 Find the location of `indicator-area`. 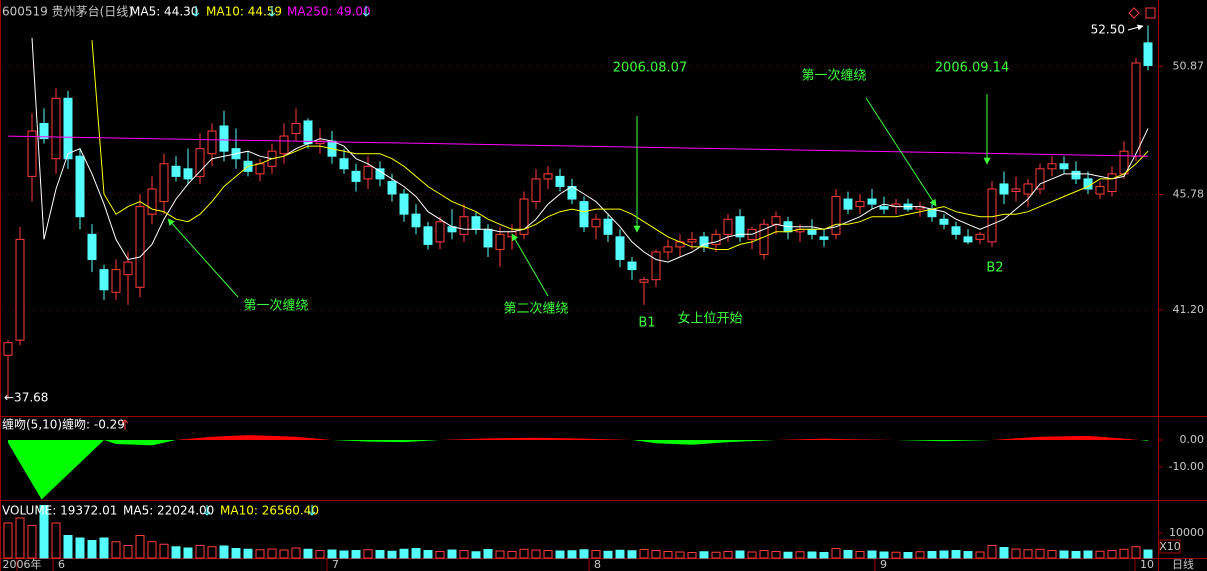

indicator-area is located at coordinates (578, 467).